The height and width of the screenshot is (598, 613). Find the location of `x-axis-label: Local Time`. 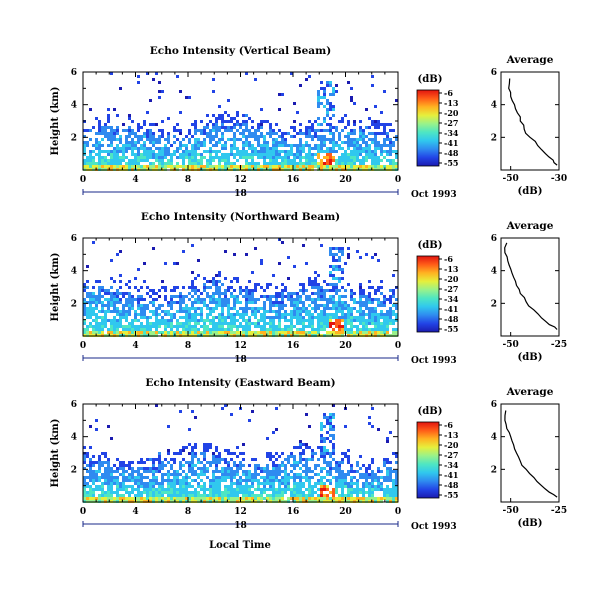

x-axis-label: Local Time is located at coordinates (240, 545).